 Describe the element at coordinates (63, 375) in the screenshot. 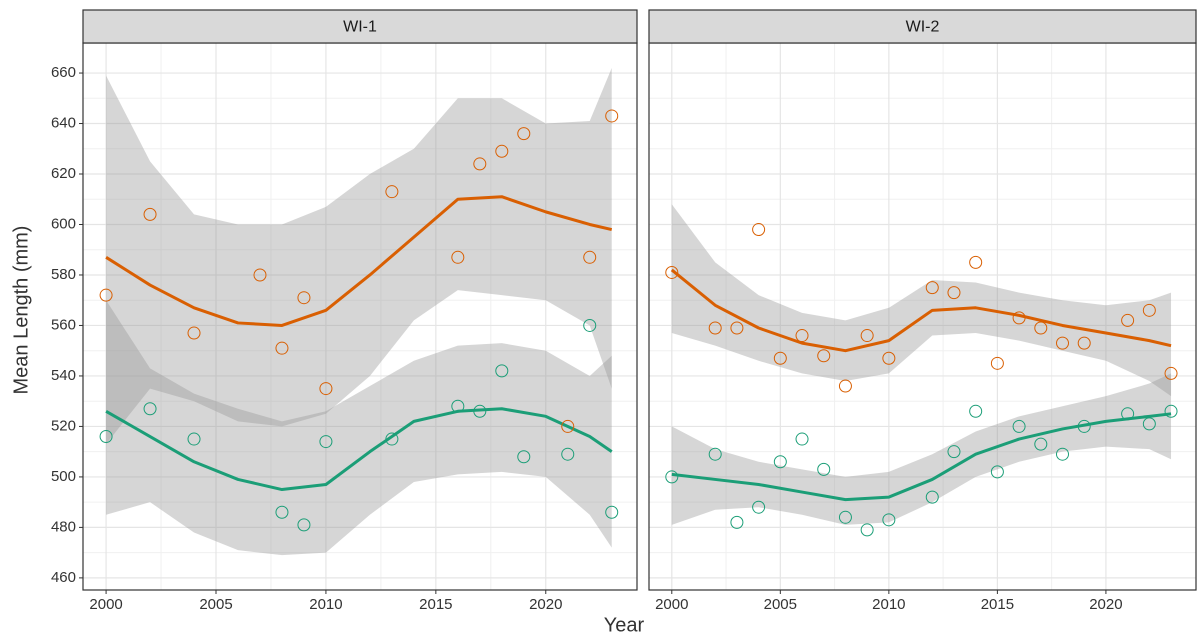

I see `y-tick-label: 540` at that location.